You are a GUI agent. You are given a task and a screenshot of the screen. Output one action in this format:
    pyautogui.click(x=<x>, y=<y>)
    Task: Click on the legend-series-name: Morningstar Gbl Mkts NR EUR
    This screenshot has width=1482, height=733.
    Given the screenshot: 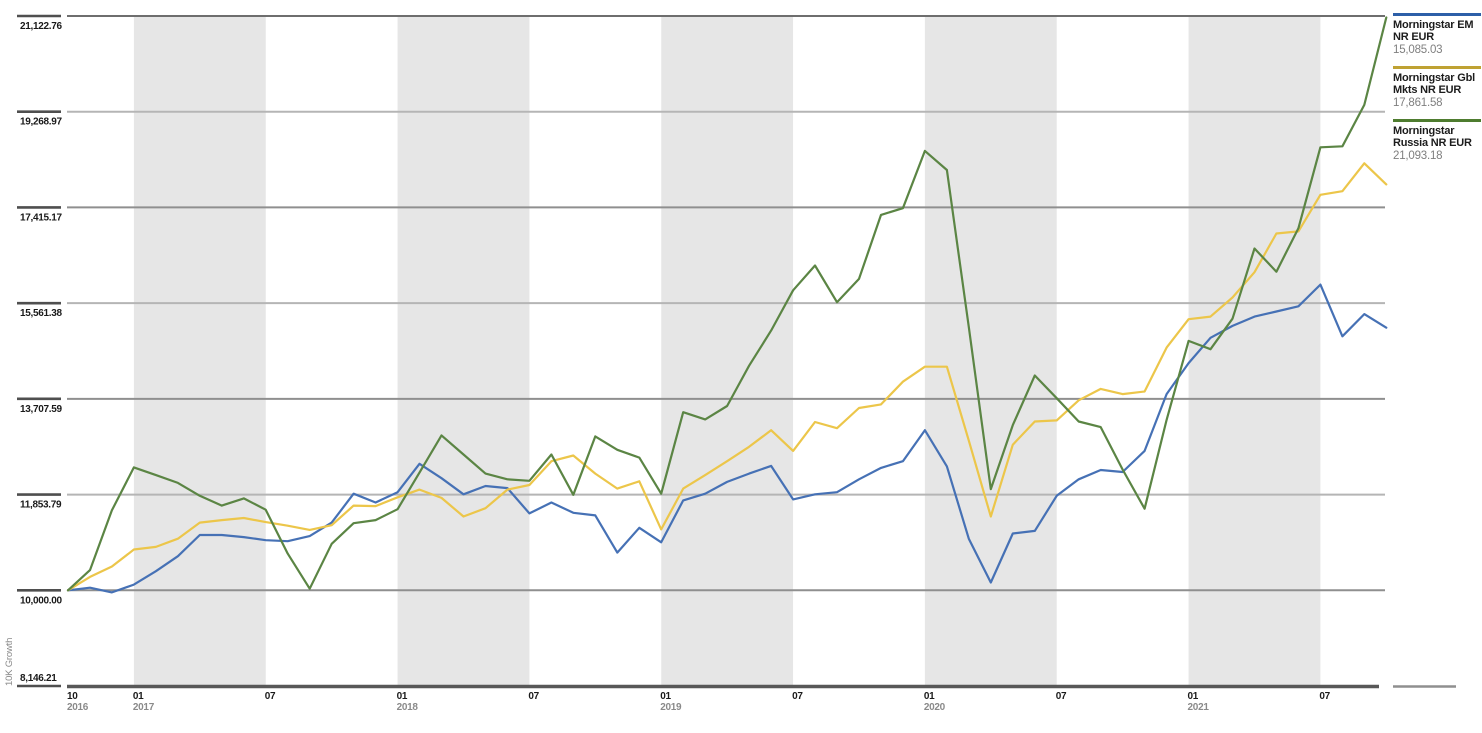 What is the action you would take?
    pyautogui.click(x=1434, y=84)
    